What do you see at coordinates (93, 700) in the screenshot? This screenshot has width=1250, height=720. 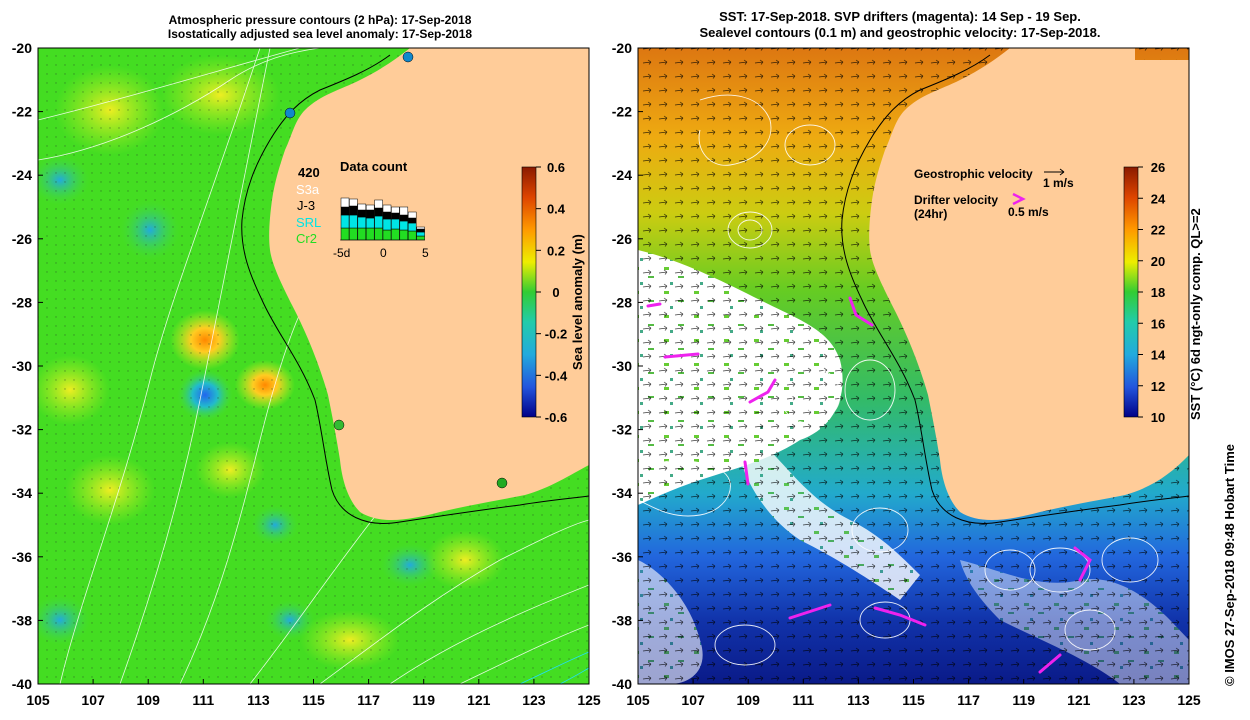 I see `left-x-tick-label: 107` at bounding box center [93, 700].